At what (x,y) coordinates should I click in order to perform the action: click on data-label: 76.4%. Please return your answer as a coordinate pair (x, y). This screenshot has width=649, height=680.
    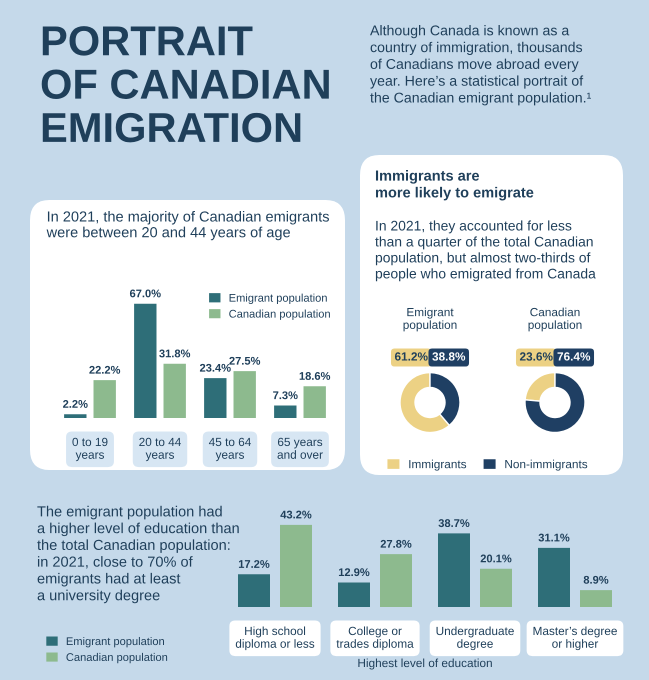
    Looking at the image, I should click on (574, 356).